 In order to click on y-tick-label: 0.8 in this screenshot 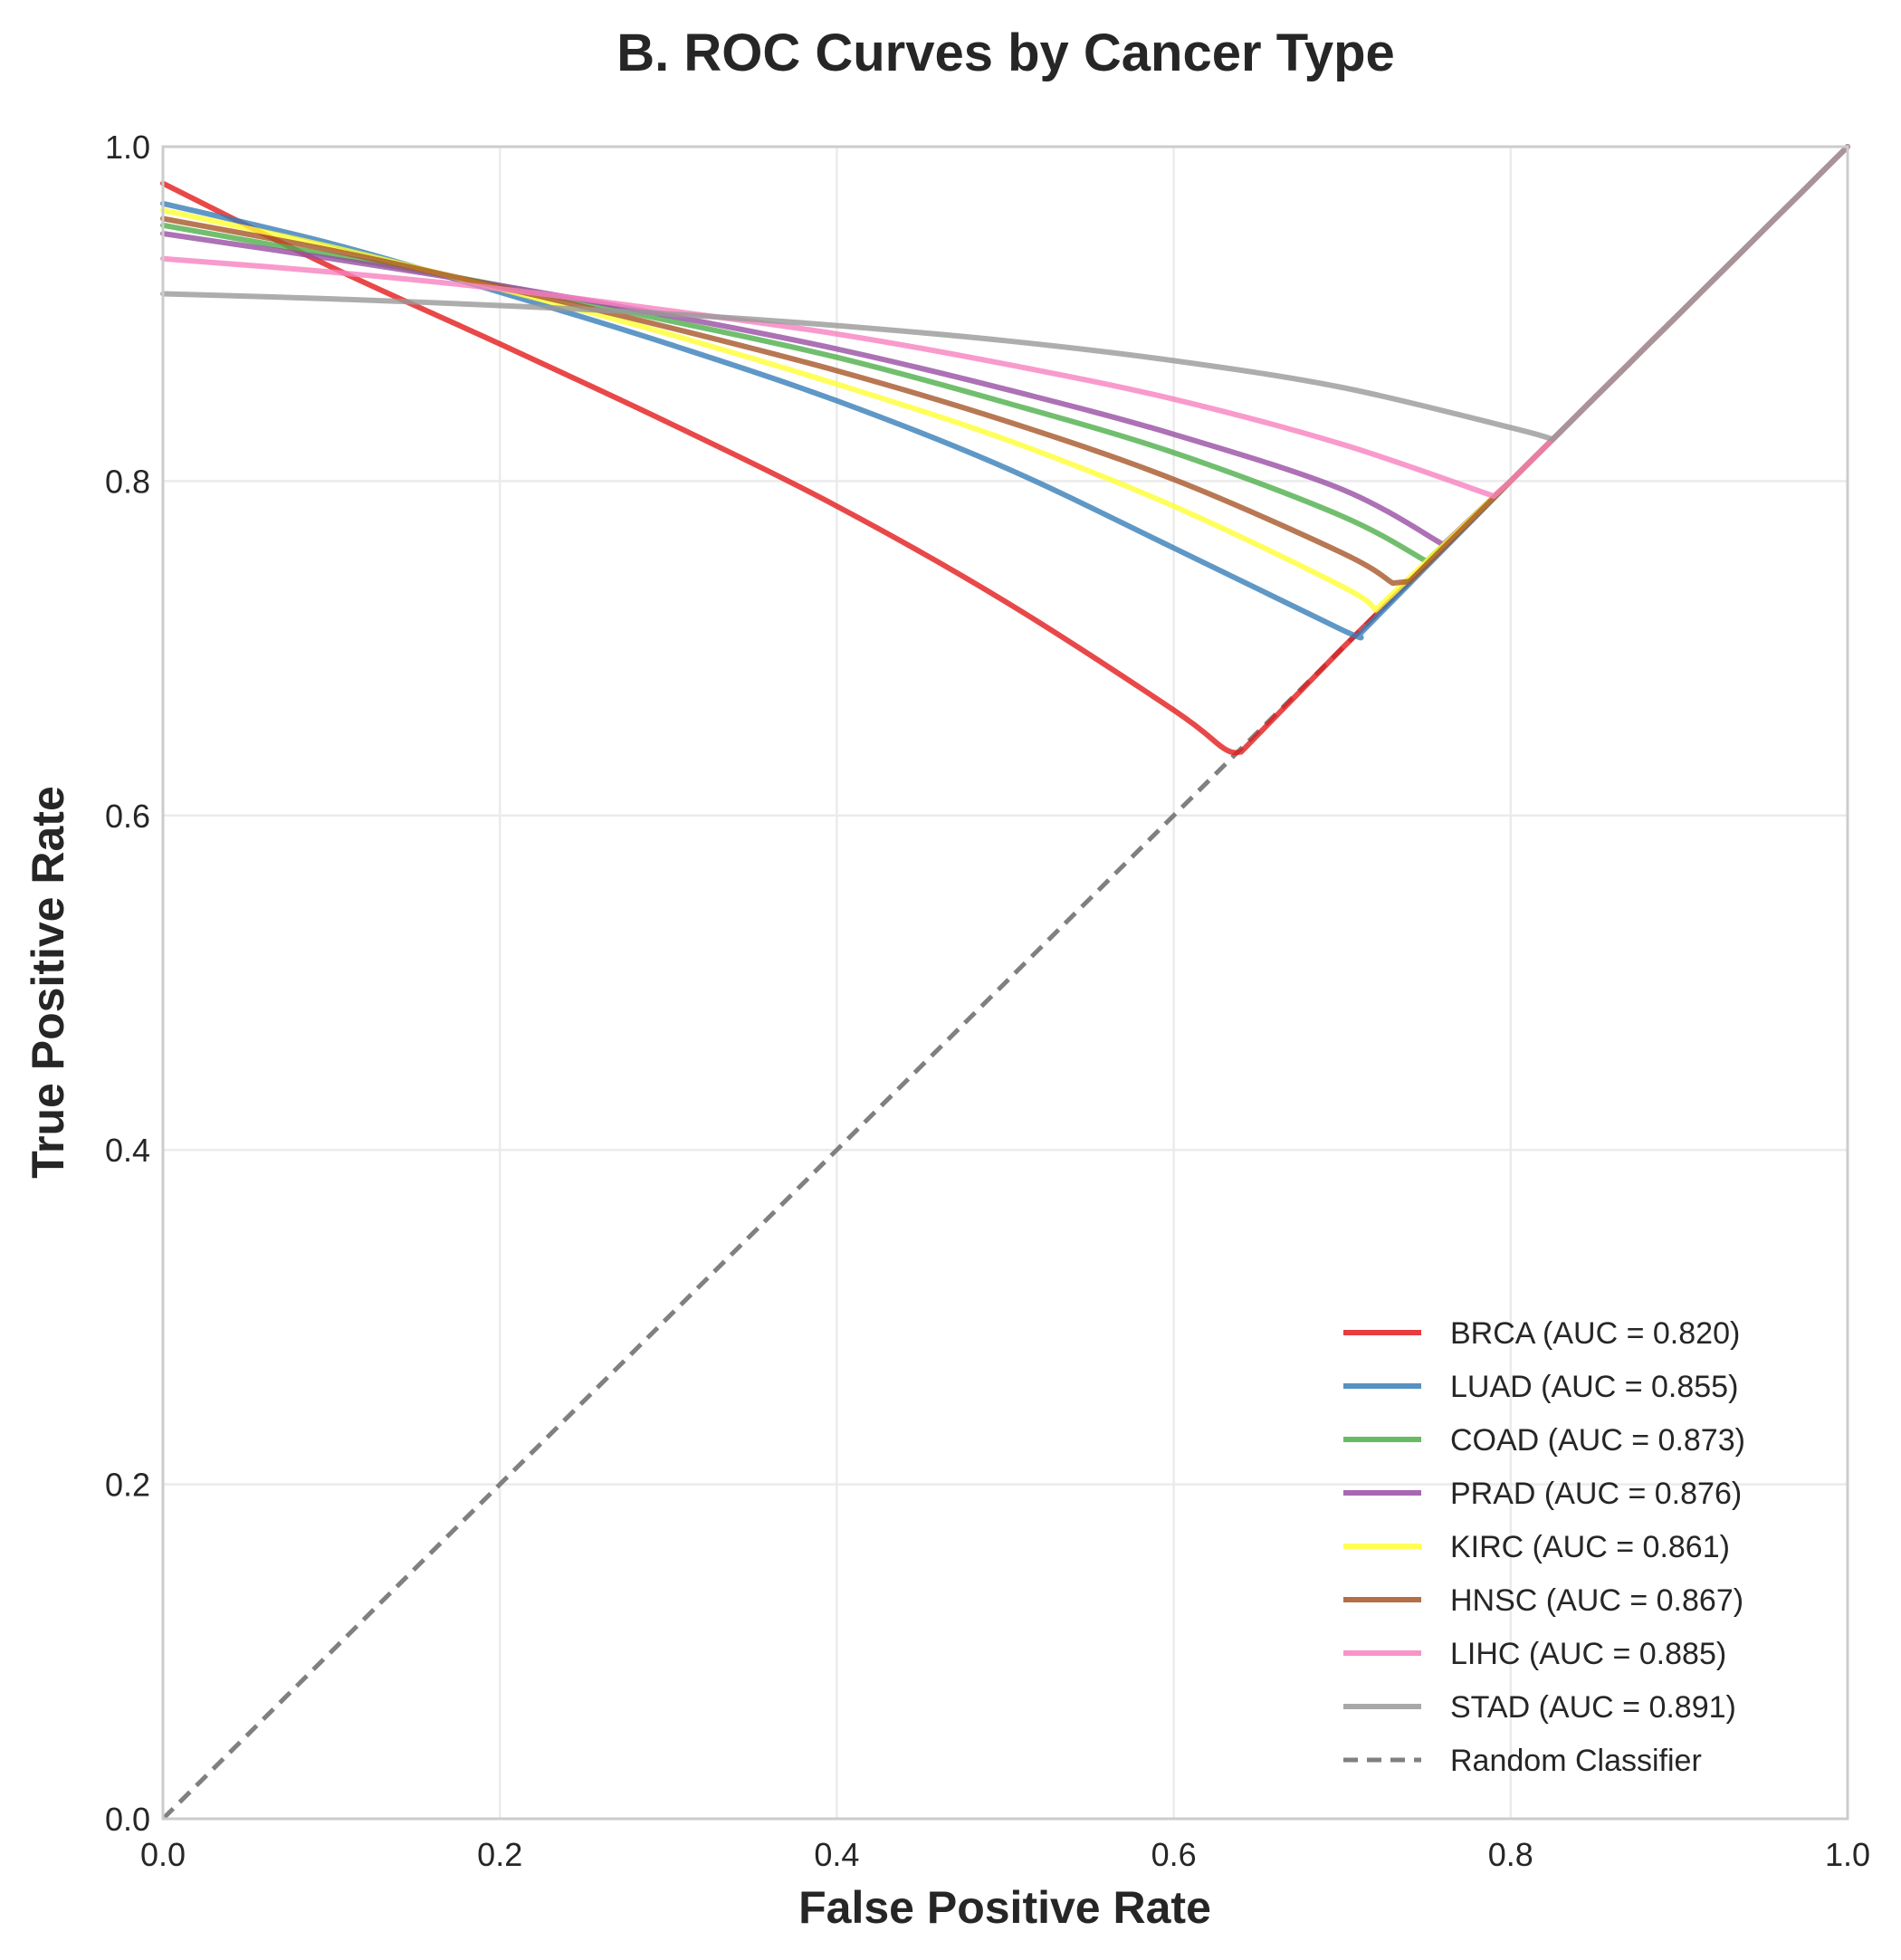, I will do `click(128, 481)`.